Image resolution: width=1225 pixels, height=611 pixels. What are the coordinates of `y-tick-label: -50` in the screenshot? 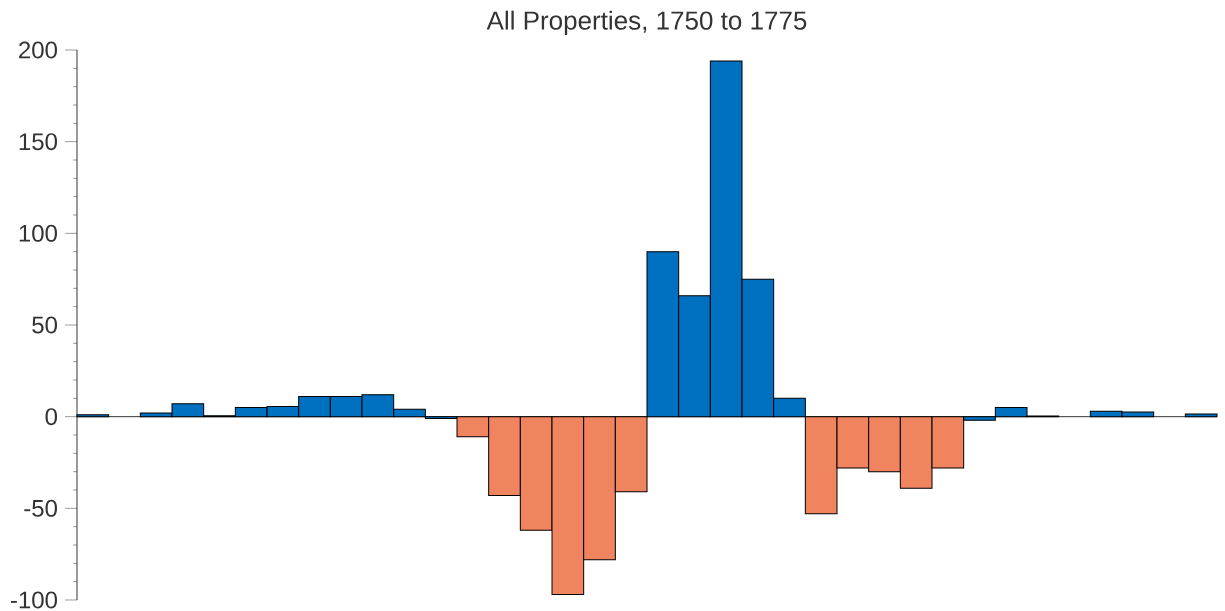 It's located at (41, 508).